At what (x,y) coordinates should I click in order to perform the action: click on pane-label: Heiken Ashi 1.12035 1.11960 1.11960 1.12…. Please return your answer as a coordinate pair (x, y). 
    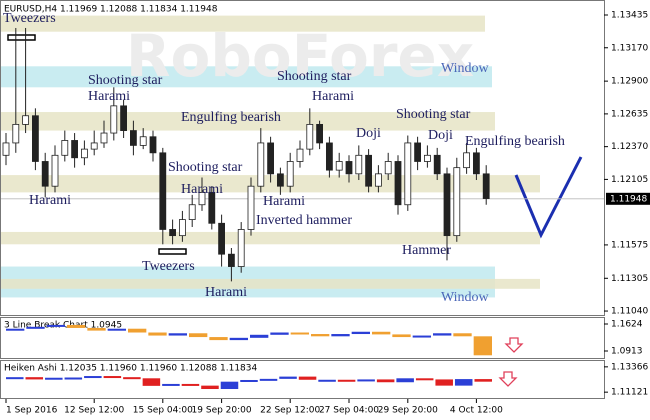
    Looking at the image, I should click on (131, 369).